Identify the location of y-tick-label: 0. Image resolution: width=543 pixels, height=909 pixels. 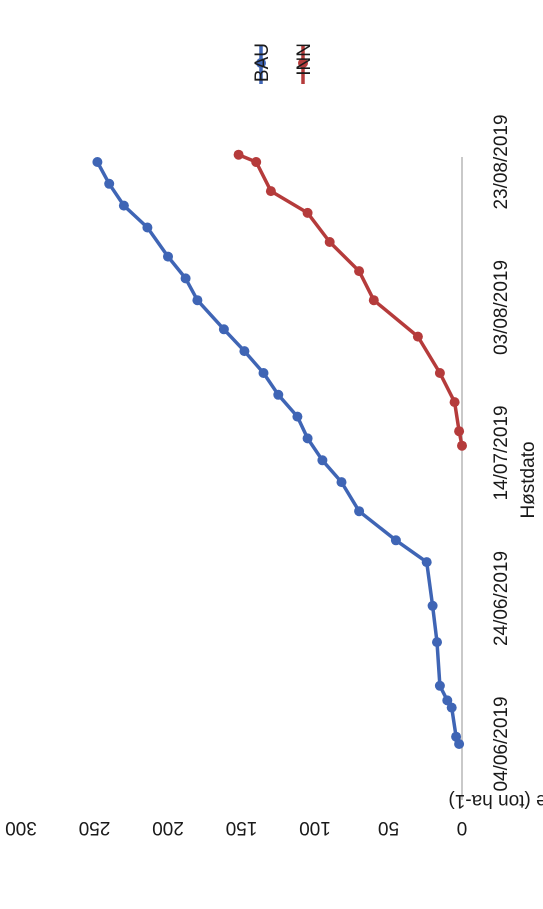
(462, 827).